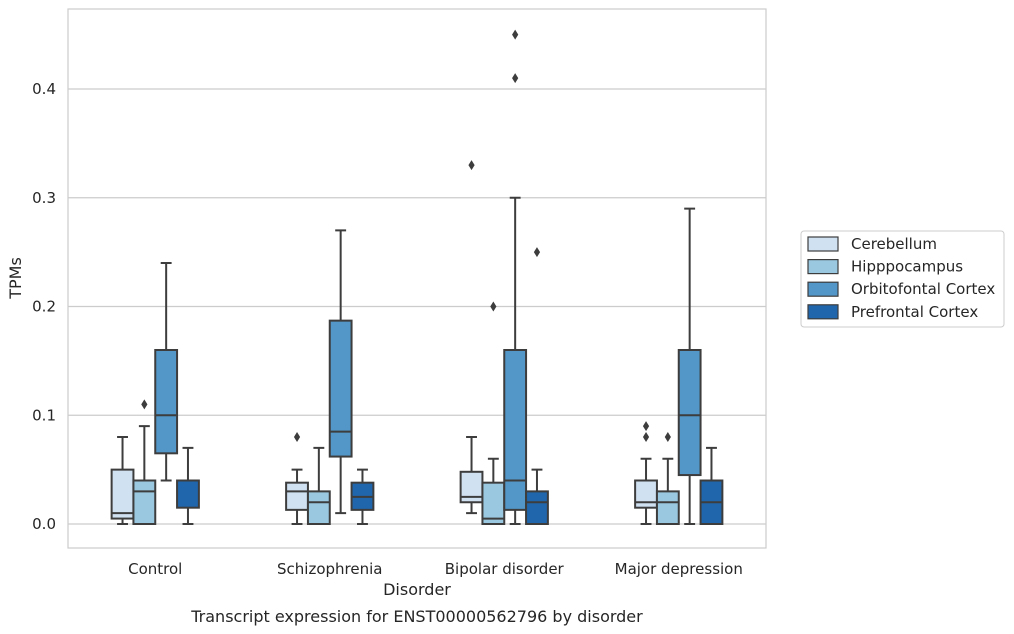 This screenshot has height=634, width=1014. I want to click on y-tick-label: 0.3, so click(44, 198).